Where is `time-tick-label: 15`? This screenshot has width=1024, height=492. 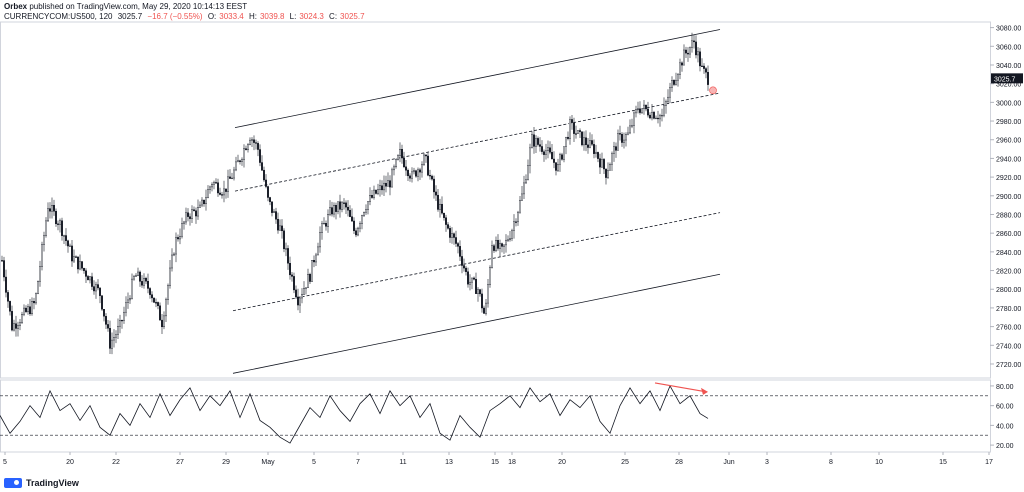
time-tick-label: 15 is located at coordinates (495, 462).